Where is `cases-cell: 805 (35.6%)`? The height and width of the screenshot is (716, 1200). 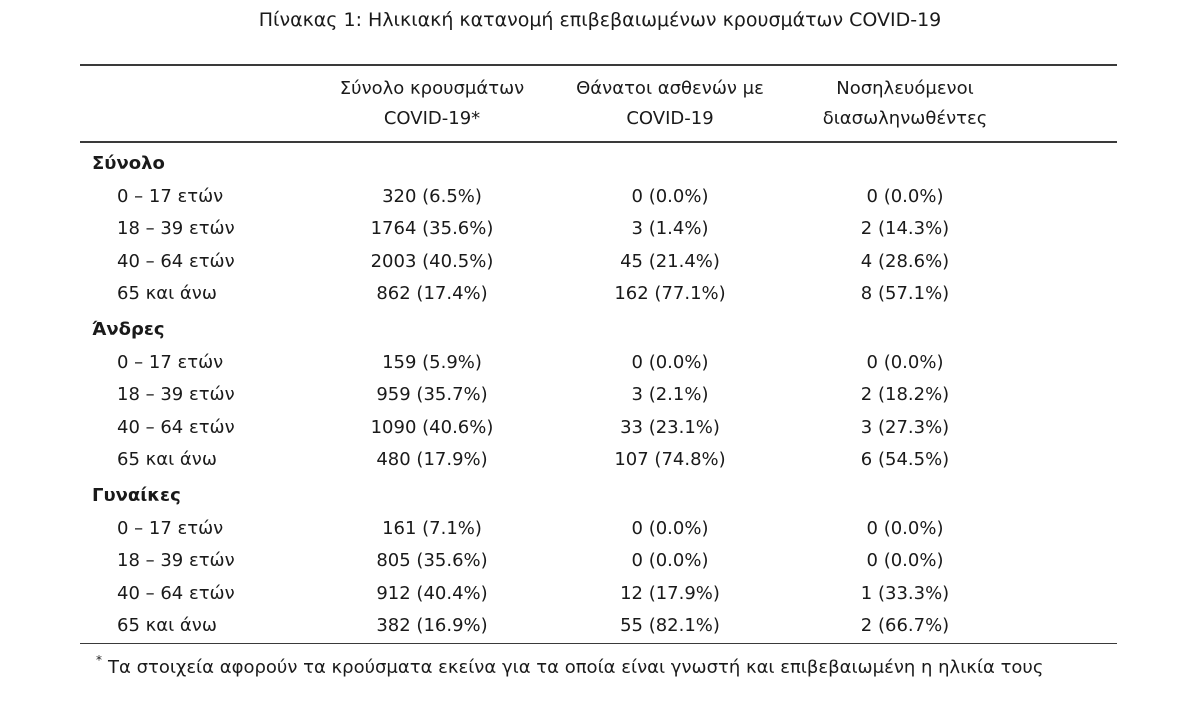 cases-cell: 805 (35.6%) is located at coordinates (432, 560).